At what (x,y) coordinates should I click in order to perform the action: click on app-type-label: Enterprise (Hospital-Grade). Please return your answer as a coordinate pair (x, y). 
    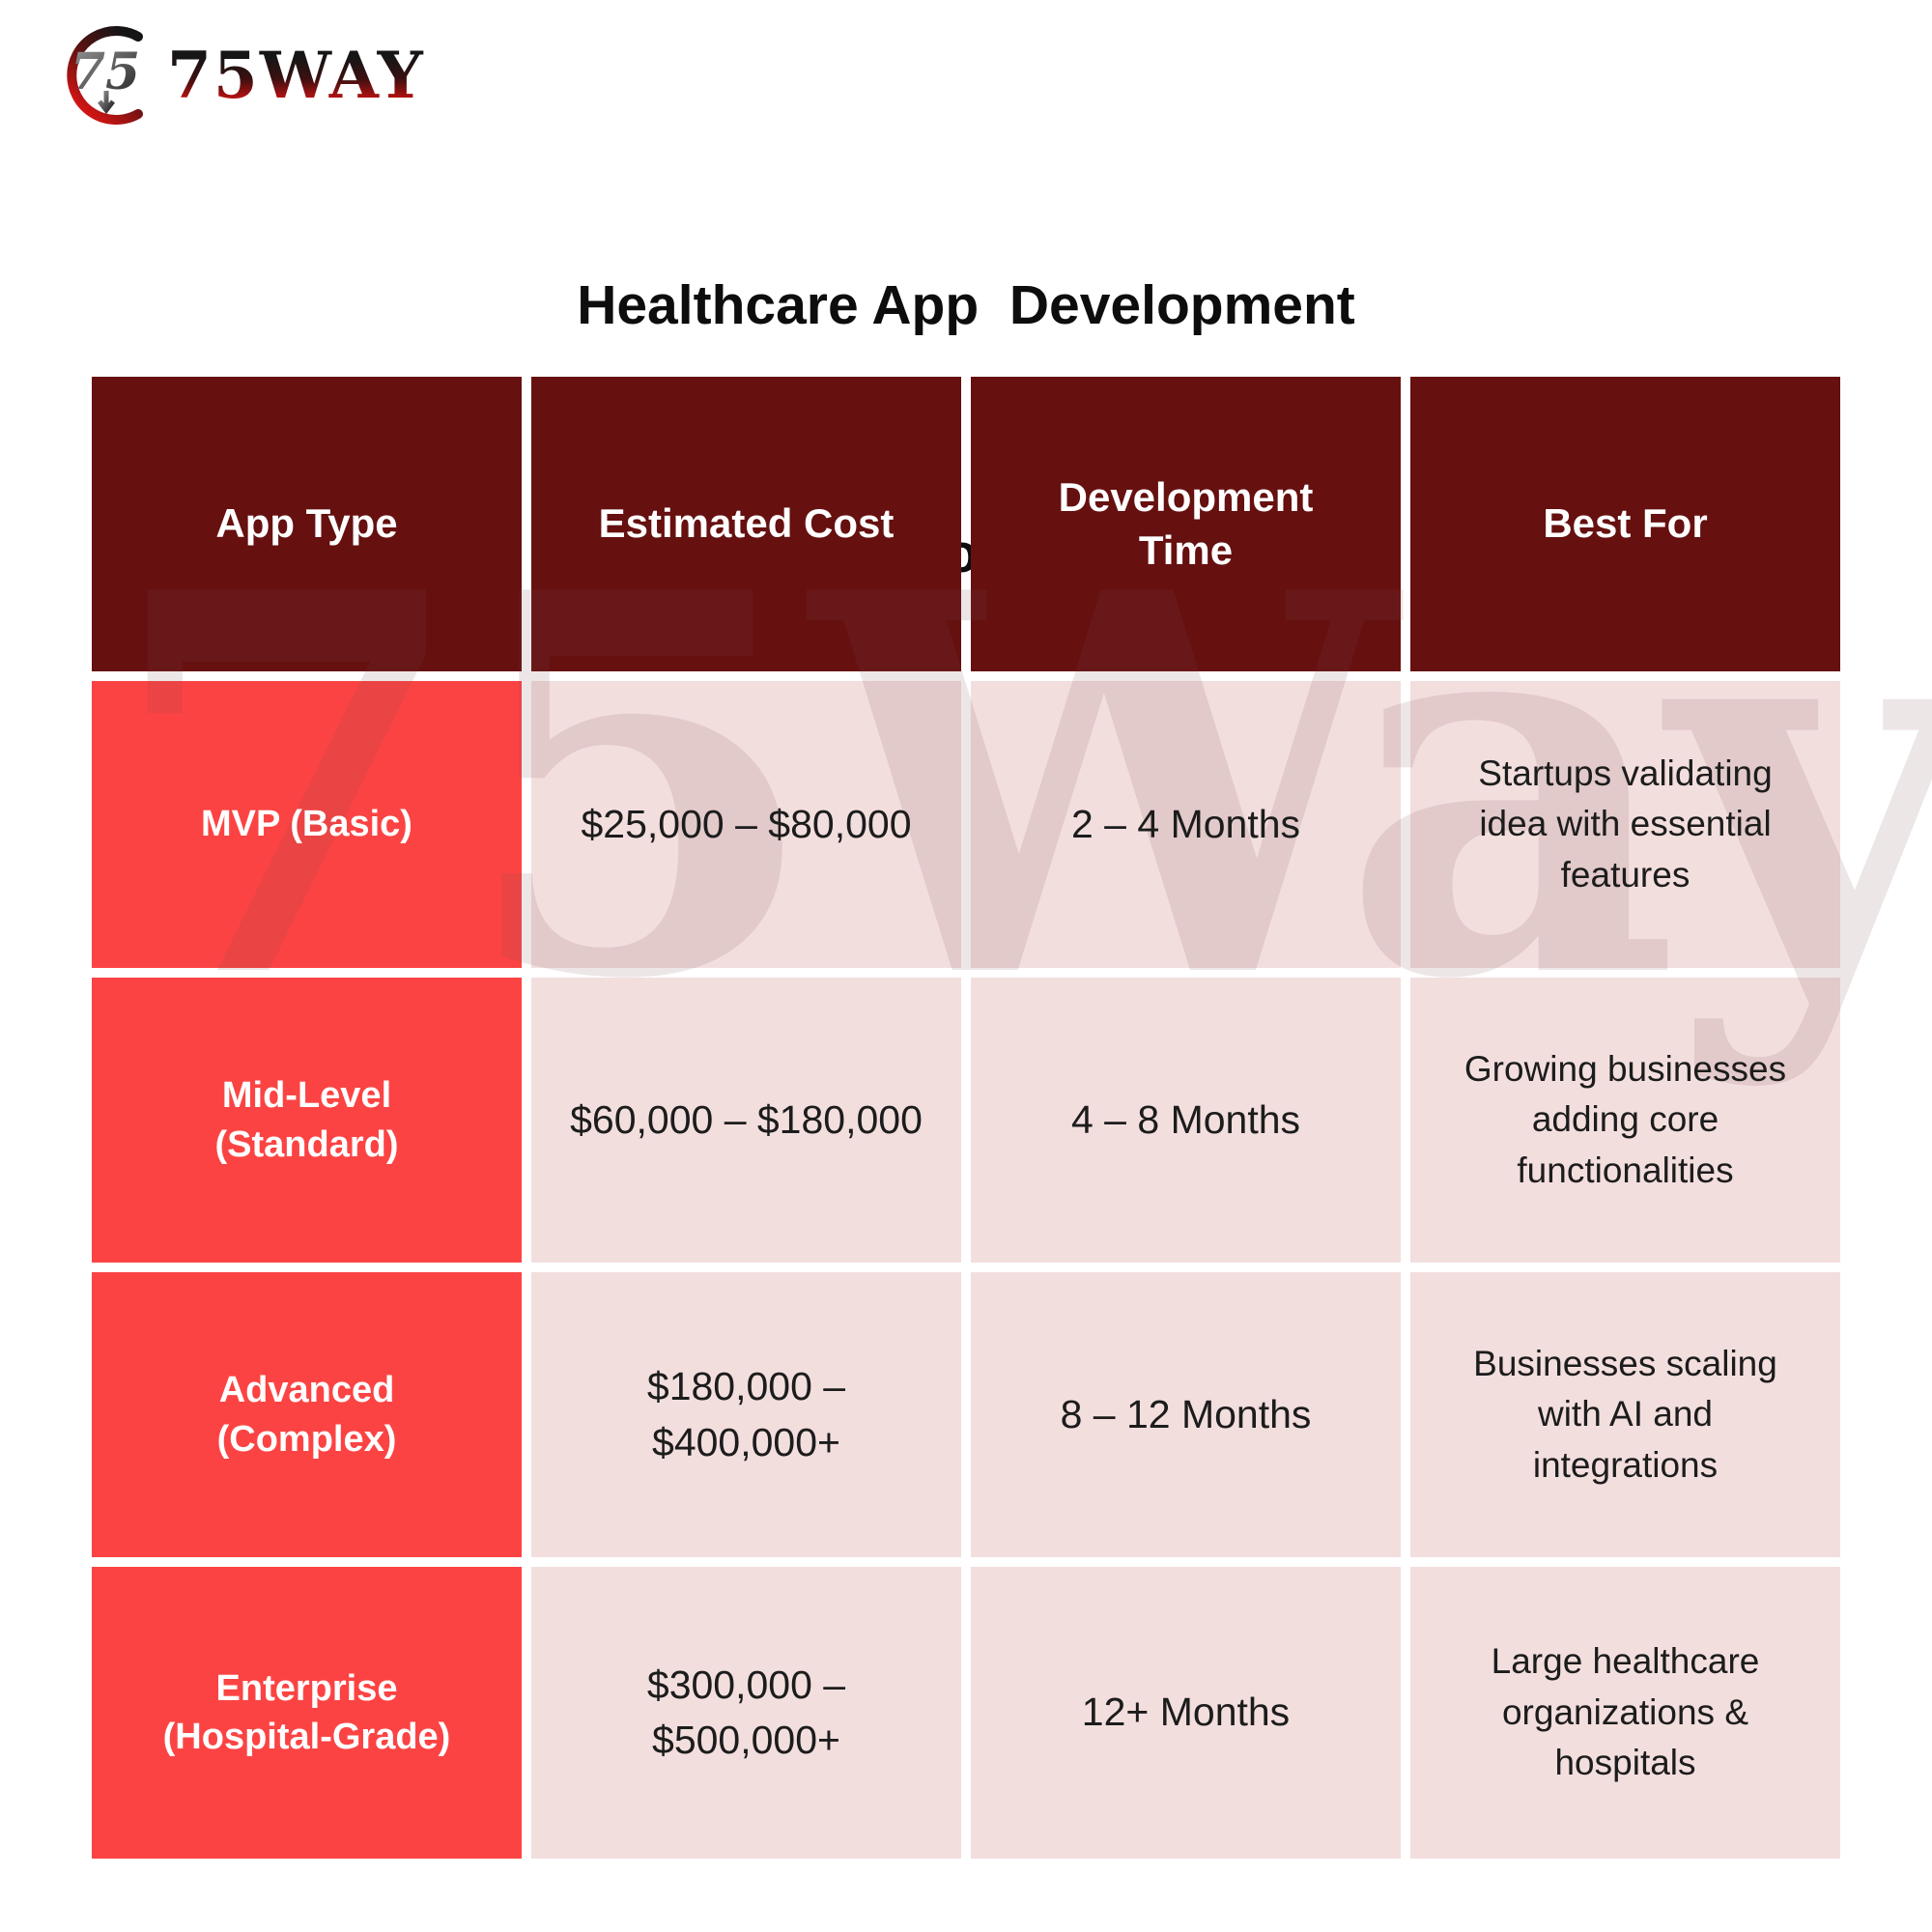
    Looking at the image, I should click on (306, 1712).